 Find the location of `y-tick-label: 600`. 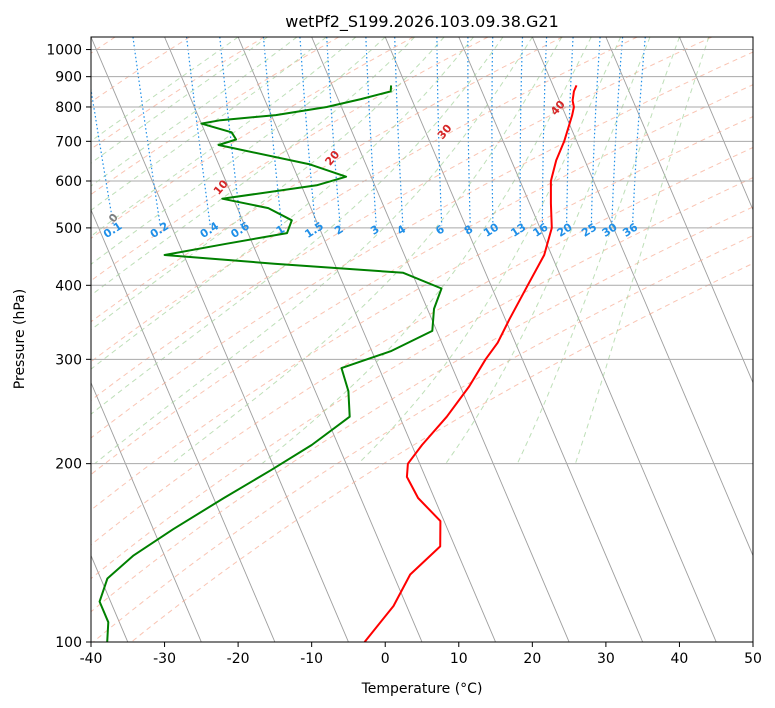

y-tick-label: 600 is located at coordinates (68, 182).